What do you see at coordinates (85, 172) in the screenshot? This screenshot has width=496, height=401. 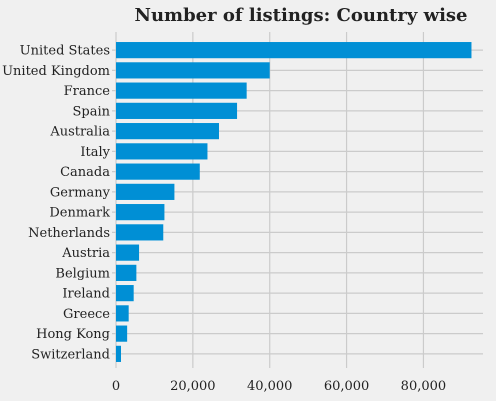 I see `category-label: Canada` at bounding box center [85, 172].